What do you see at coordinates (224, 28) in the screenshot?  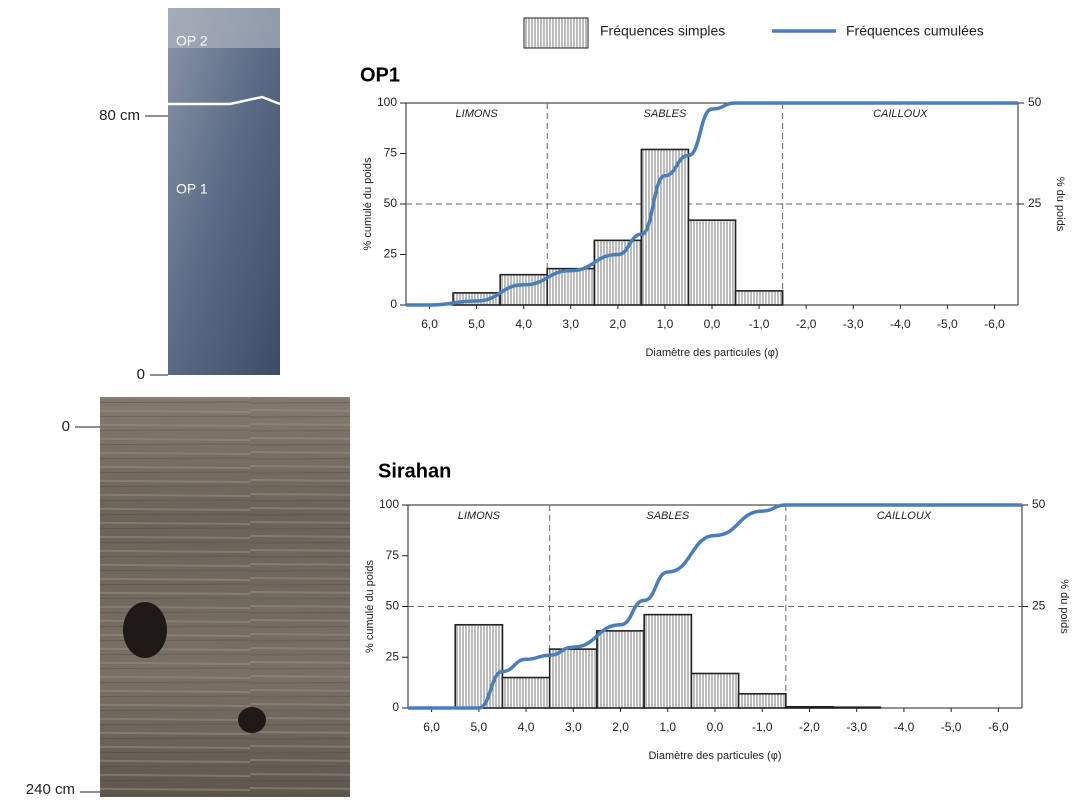 I see `photo-light` at bounding box center [224, 28].